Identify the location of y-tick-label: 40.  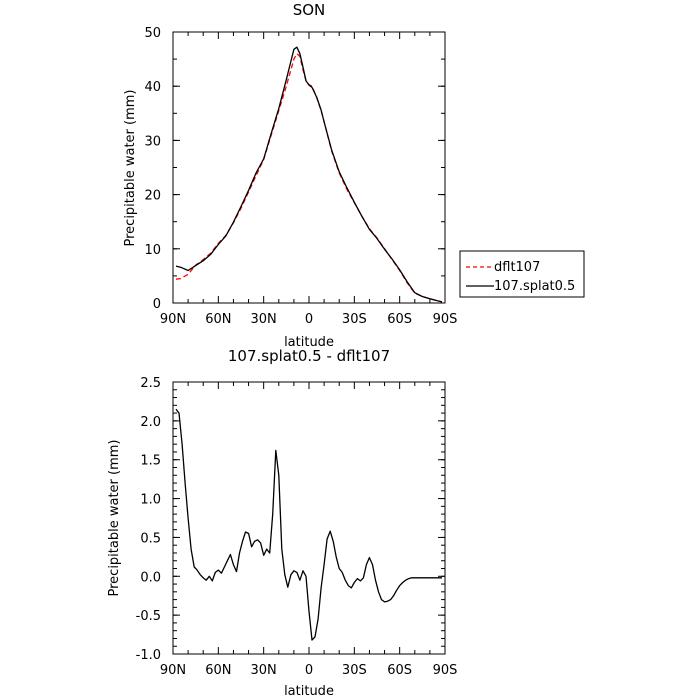
(152, 87).